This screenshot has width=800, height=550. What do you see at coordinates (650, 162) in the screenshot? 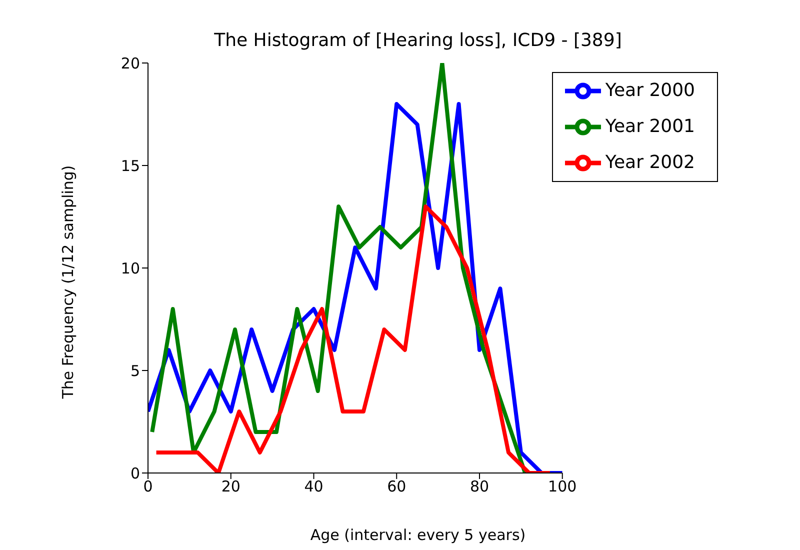
I see `legend-label: Year 2002` at bounding box center [650, 162].